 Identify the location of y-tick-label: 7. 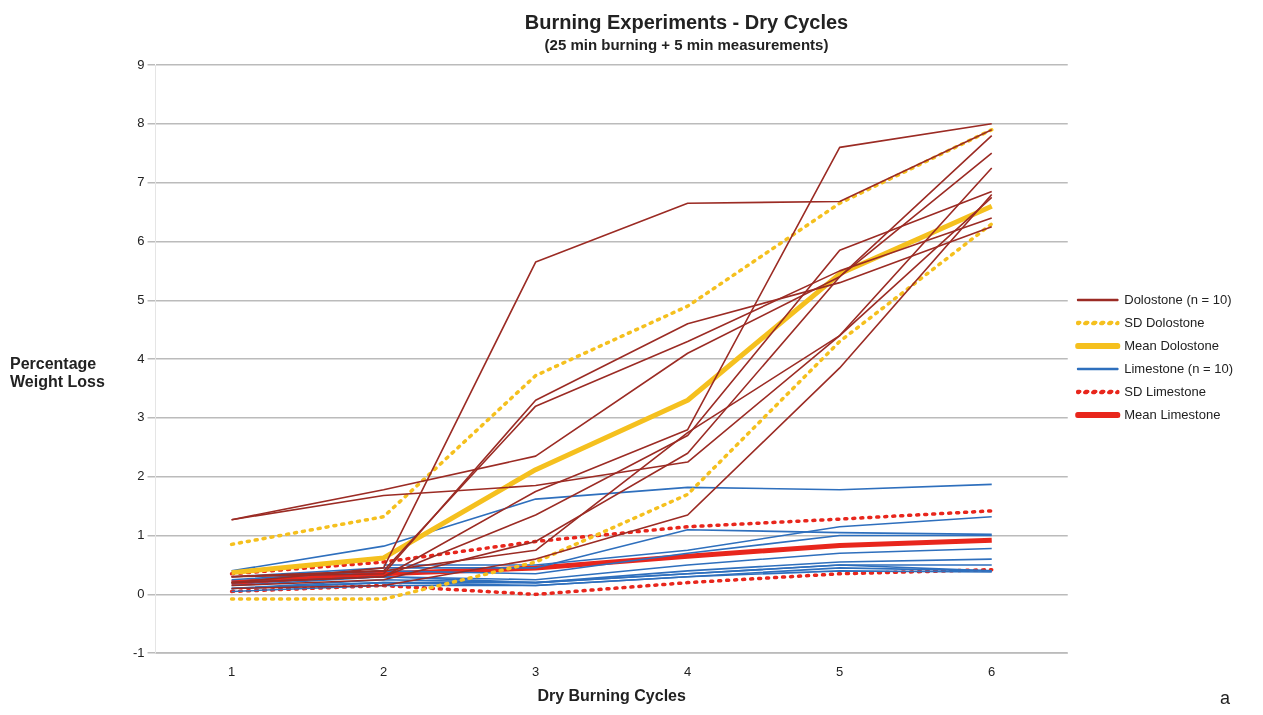
(141, 182).